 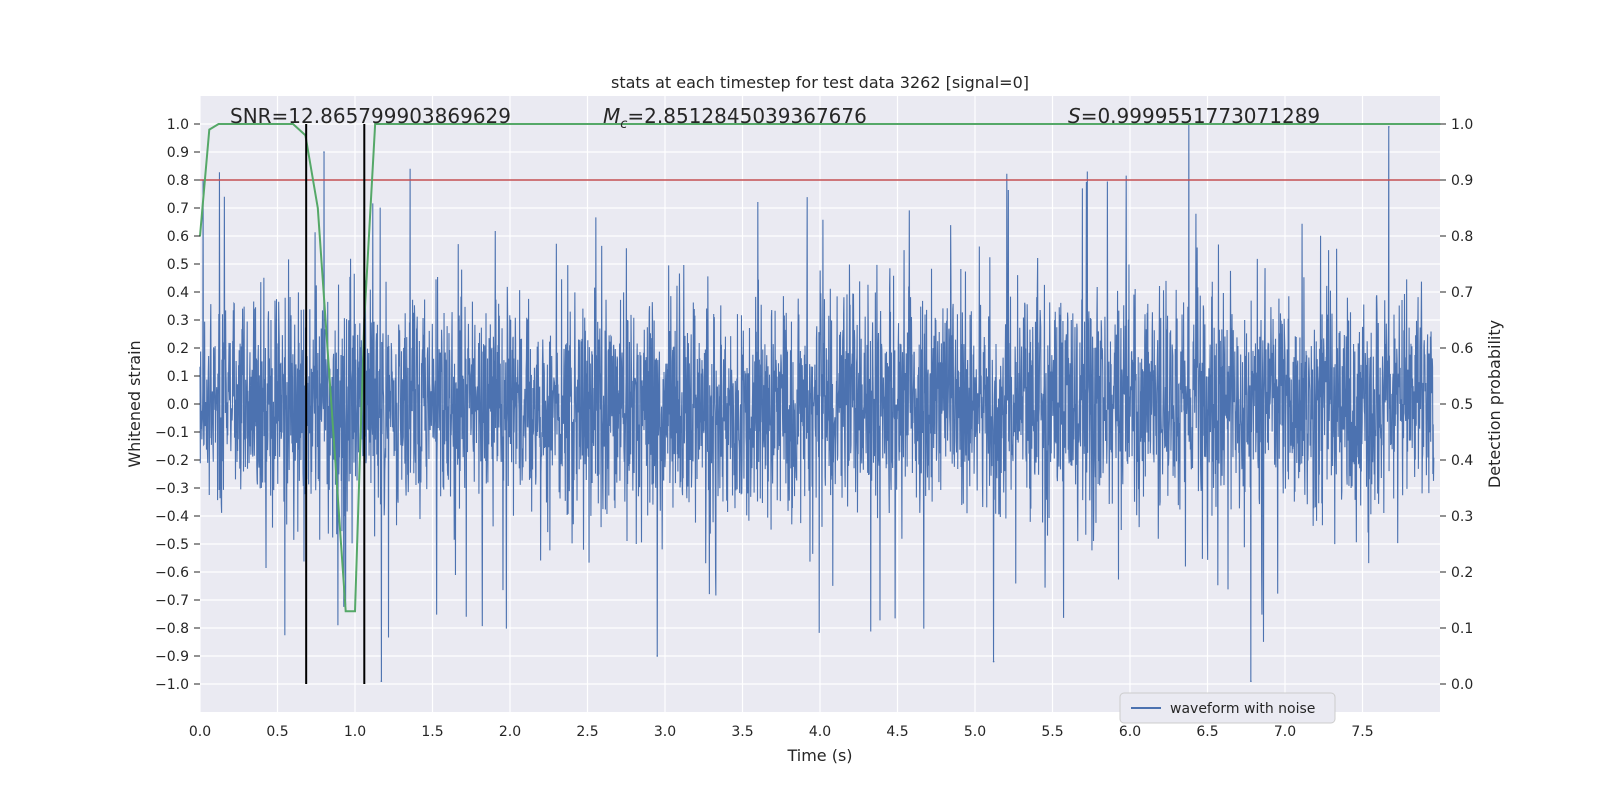 I want to click on x-tick-label: 1.0, so click(x=355, y=732).